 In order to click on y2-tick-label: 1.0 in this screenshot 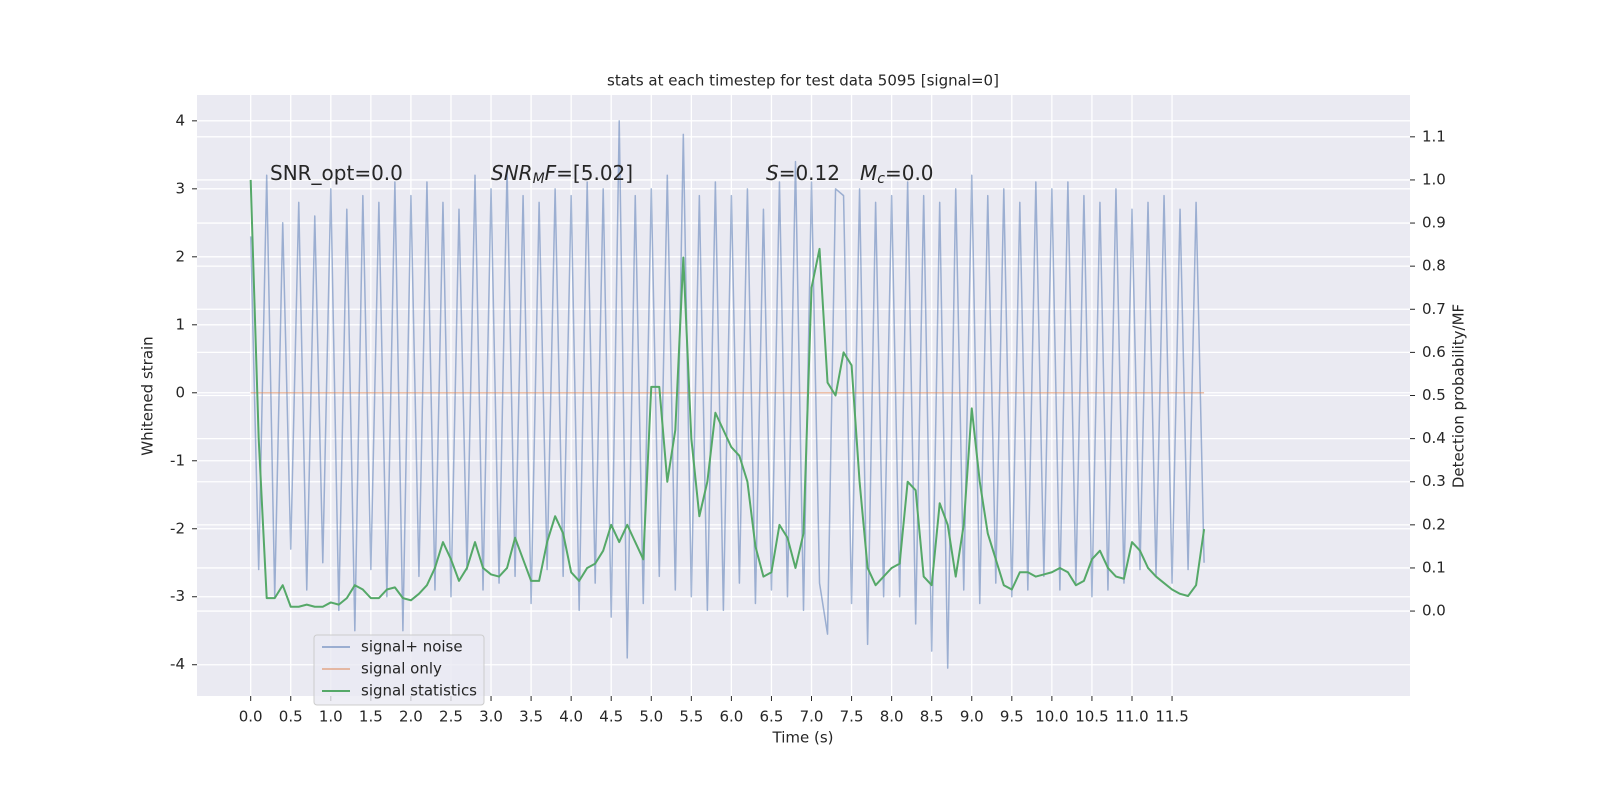, I will do `click(1434, 179)`.